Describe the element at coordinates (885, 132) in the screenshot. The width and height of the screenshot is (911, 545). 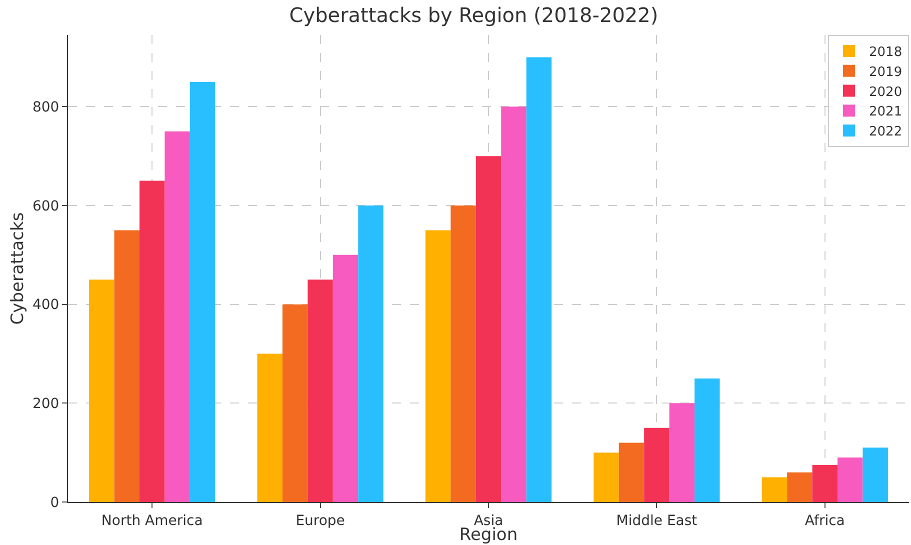
I see `legend-label: 2022` at that location.